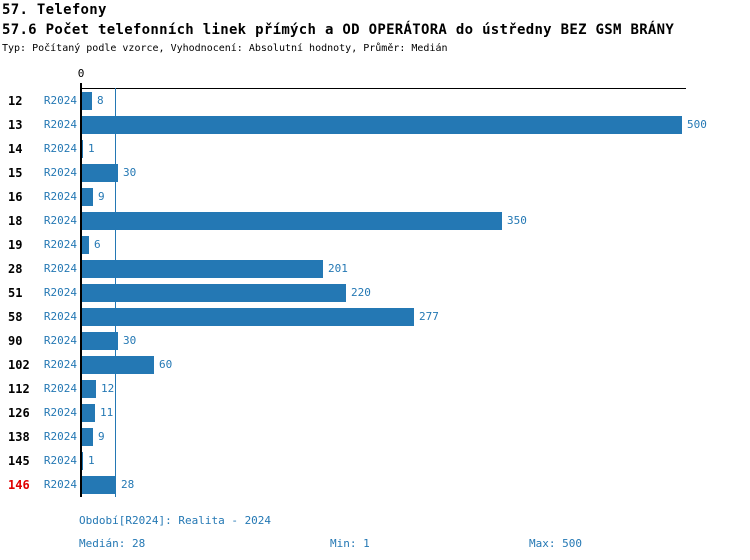  What do you see at coordinates (19, 461) in the screenshot?
I see `row-category-label: 145` at bounding box center [19, 461].